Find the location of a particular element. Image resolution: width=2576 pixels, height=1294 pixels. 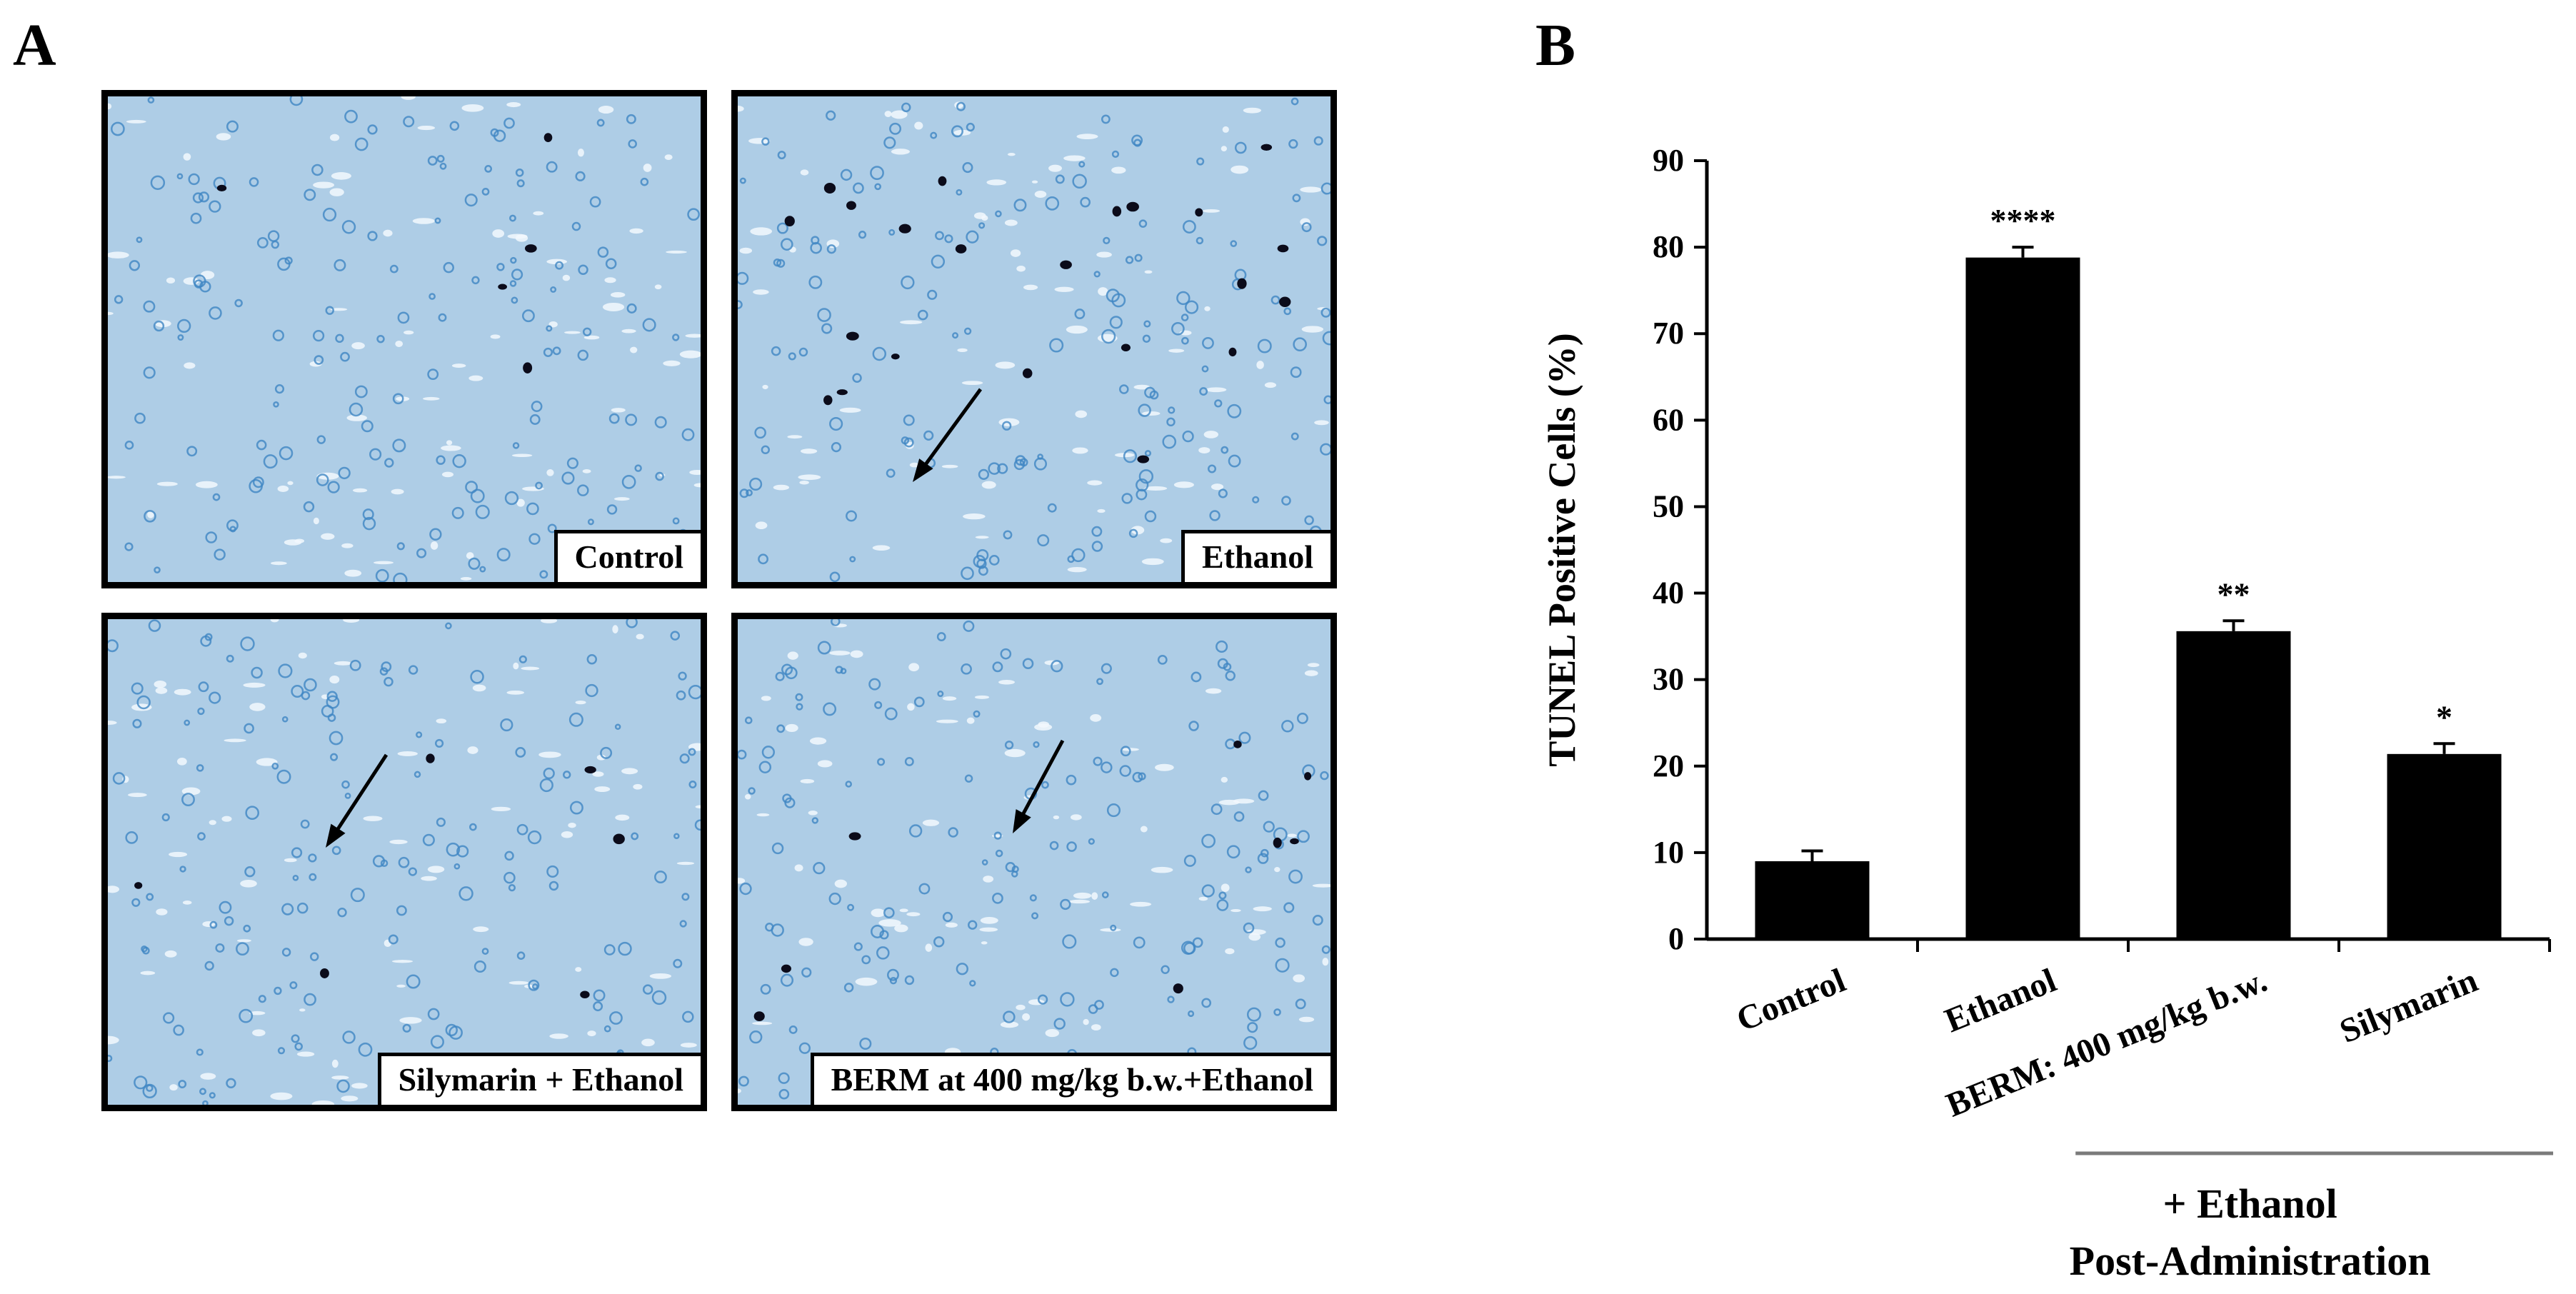

y-tick-label: 20 is located at coordinates (1668, 765).